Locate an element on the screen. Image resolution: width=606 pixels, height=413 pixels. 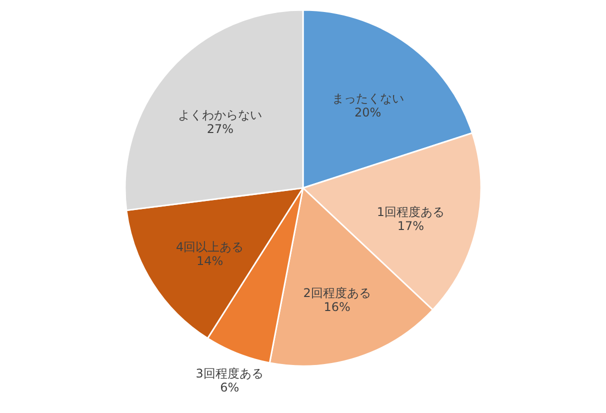
data-label: 16% is located at coordinates (337, 307).